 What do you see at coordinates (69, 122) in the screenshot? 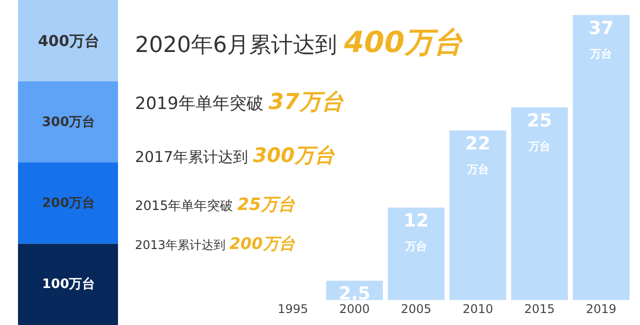
I see `y-tick-label: 300万台` at bounding box center [69, 122].